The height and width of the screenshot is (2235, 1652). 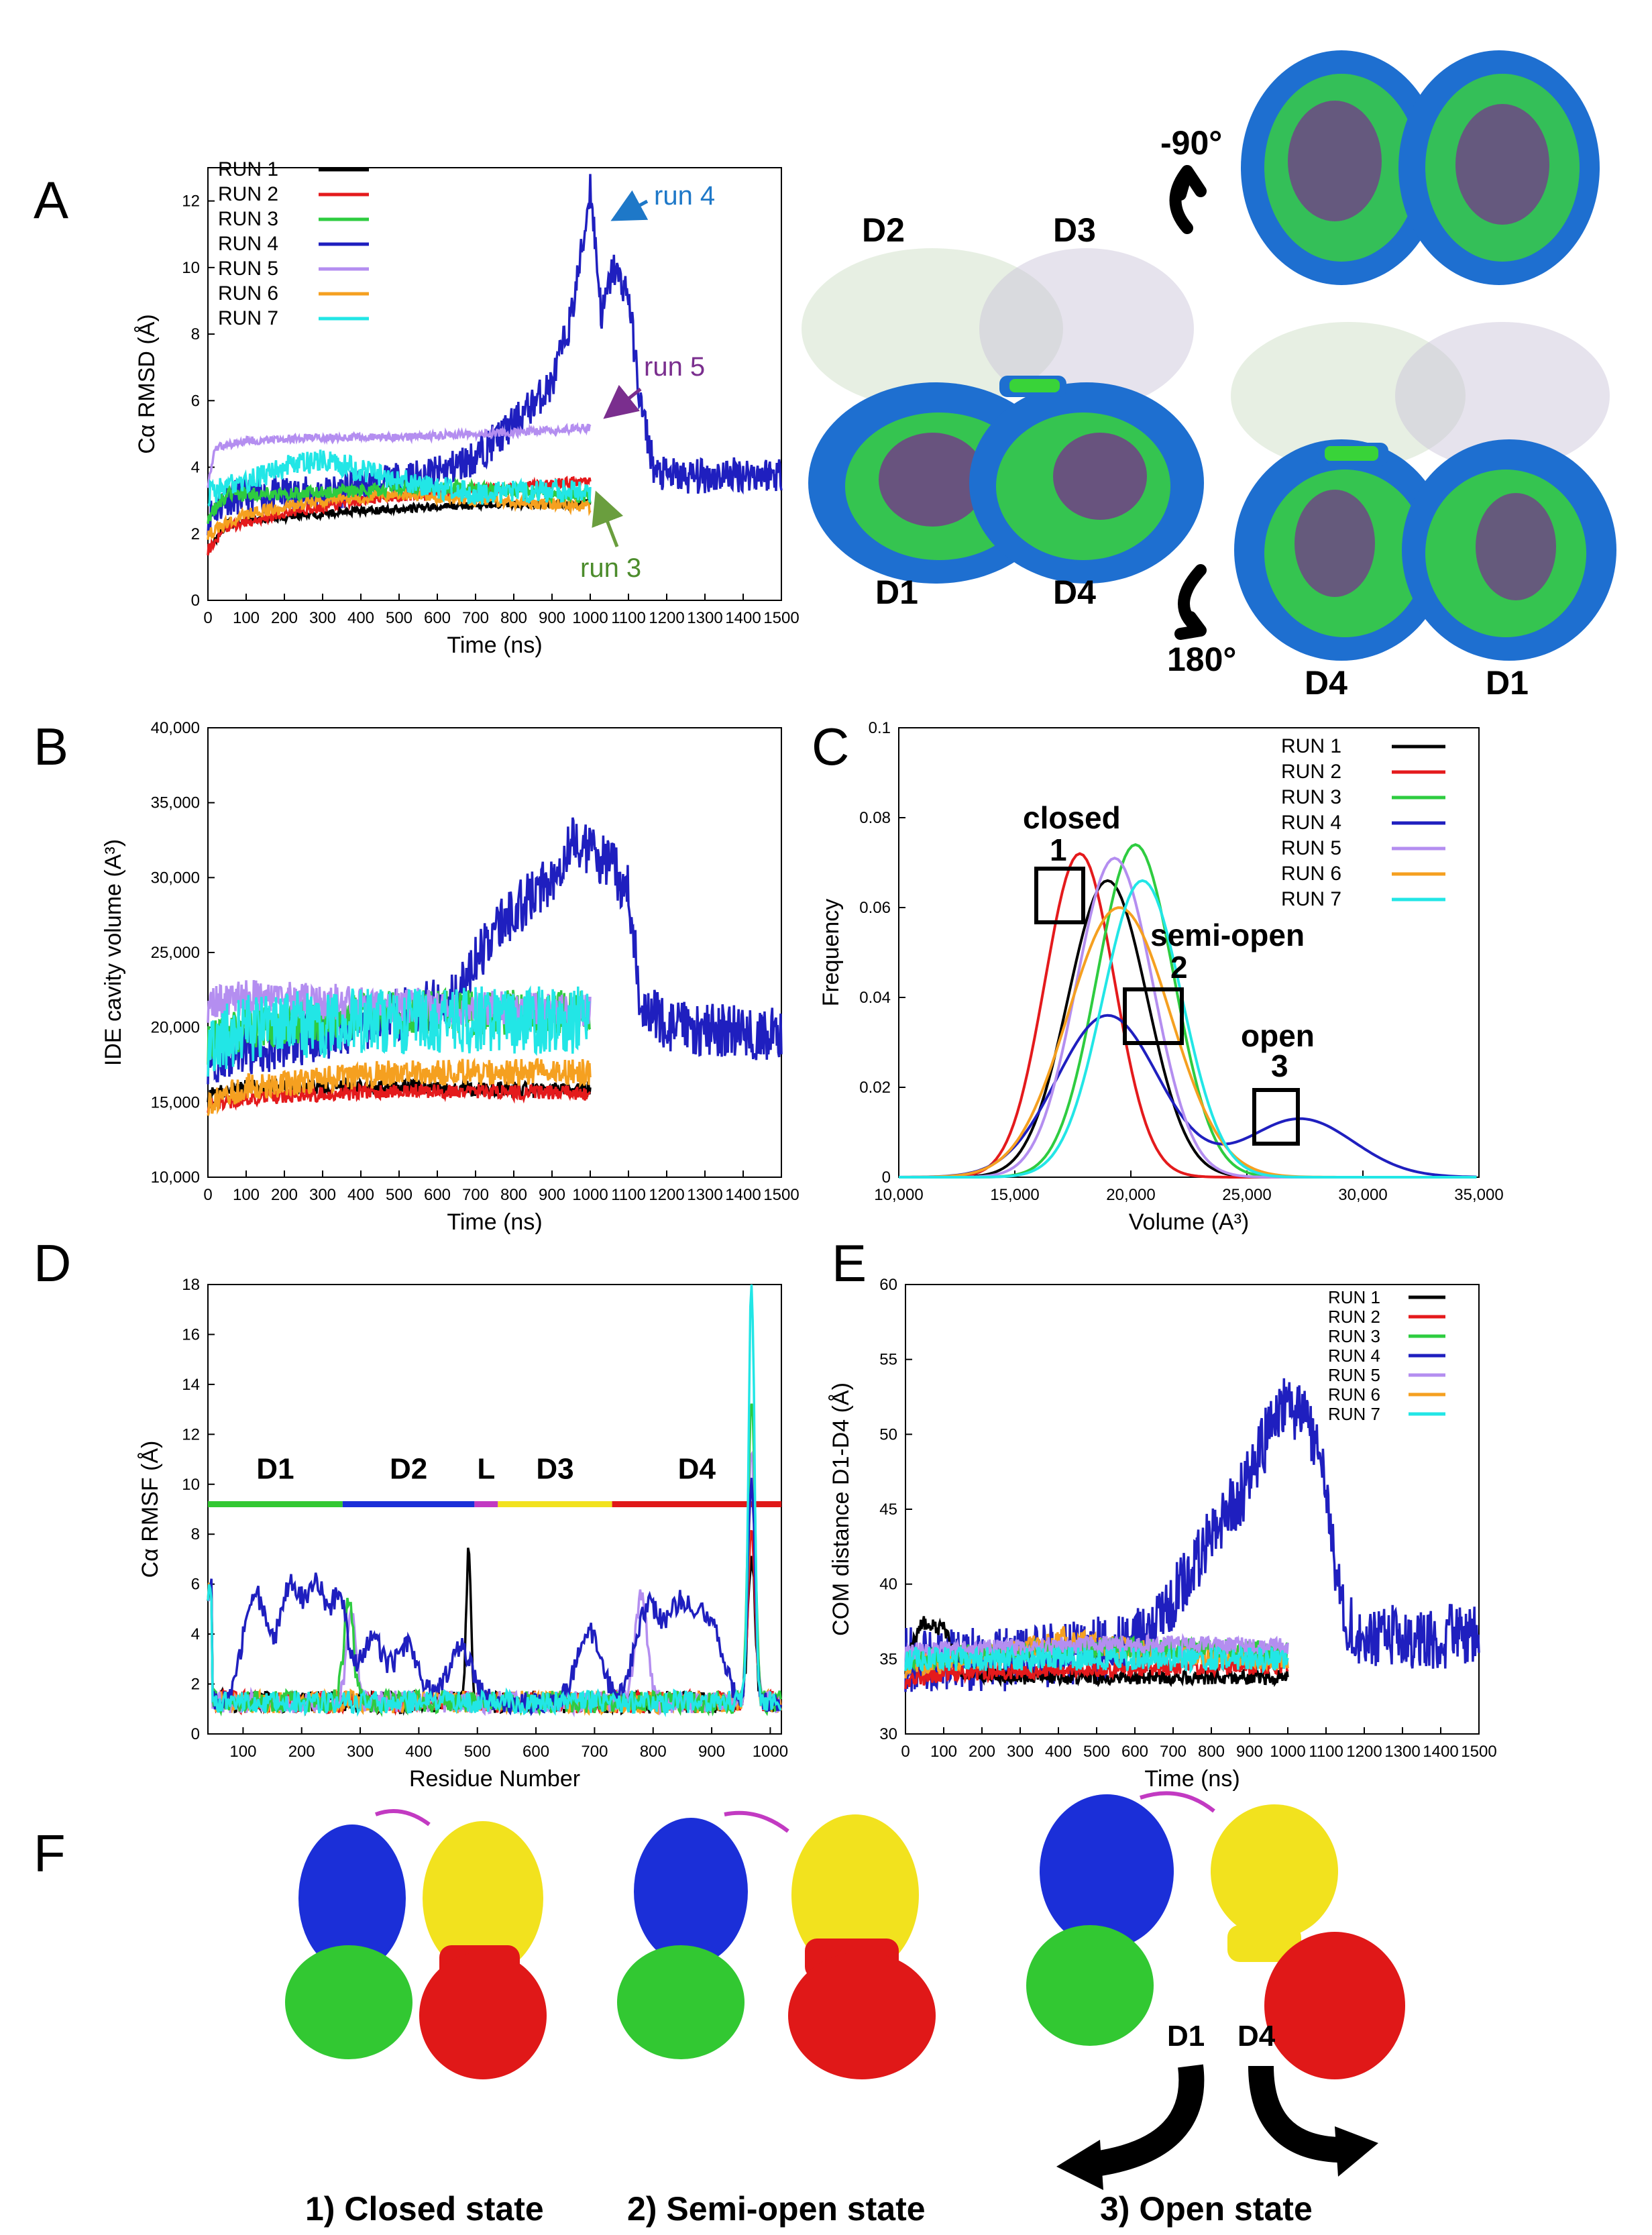 What do you see at coordinates (896, 592) in the screenshot?
I see `domain-label-d1: D1` at bounding box center [896, 592].